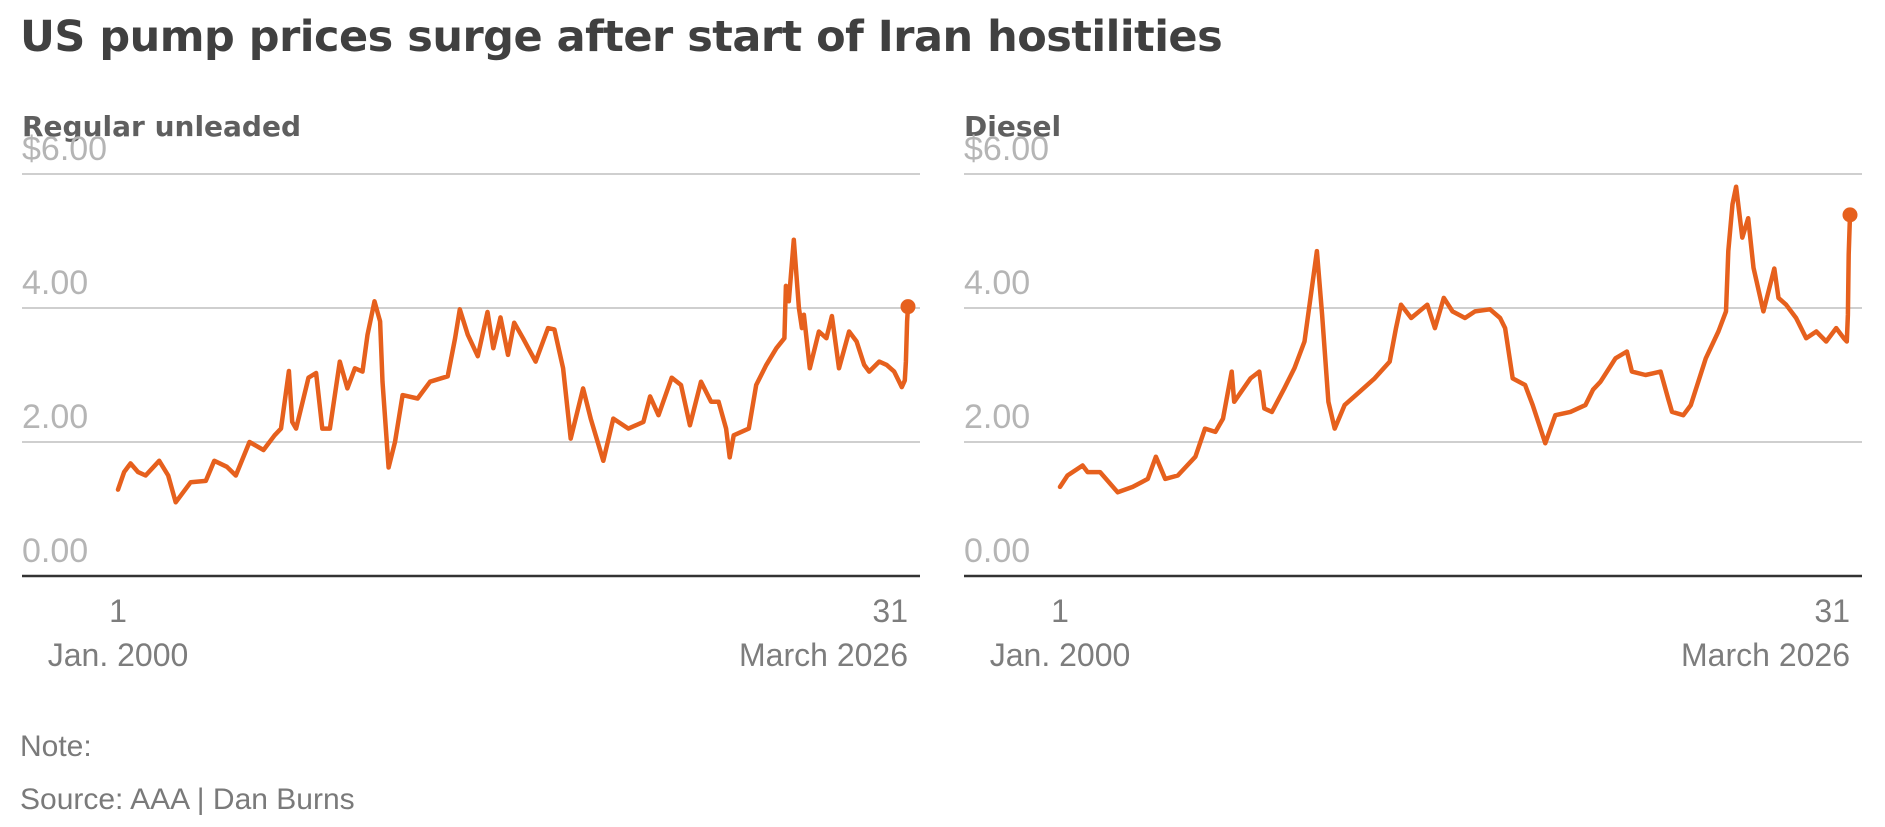 The width and height of the screenshot is (1885, 827). I want to click on price-series-line, so click(513, 371).